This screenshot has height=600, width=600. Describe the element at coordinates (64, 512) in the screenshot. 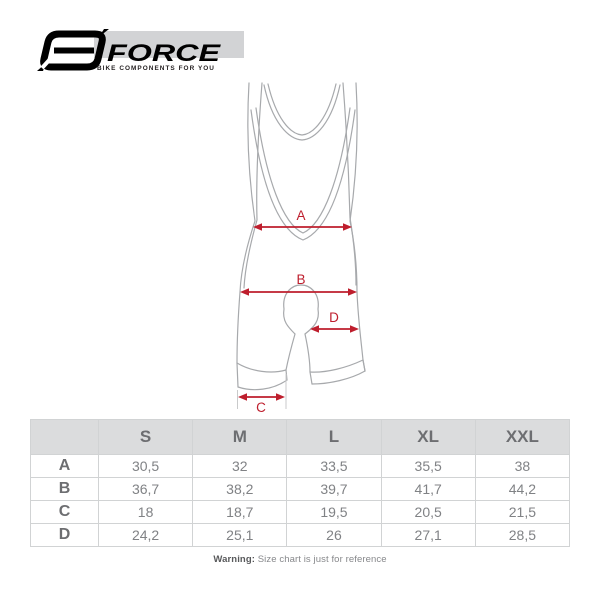

I see `row-label: C` at that location.